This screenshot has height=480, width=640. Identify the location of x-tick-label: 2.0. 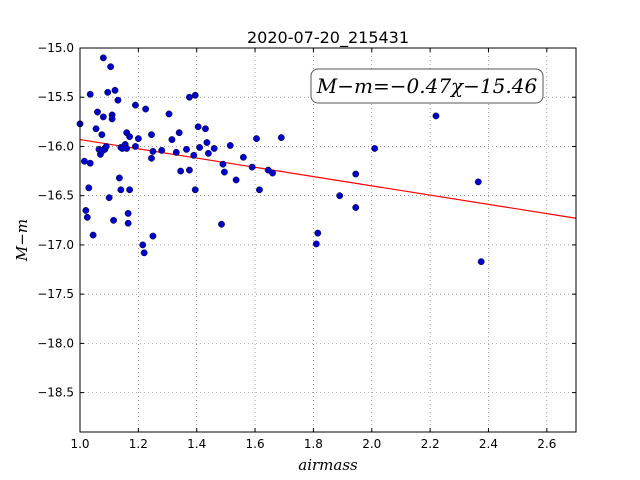
(371, 444).